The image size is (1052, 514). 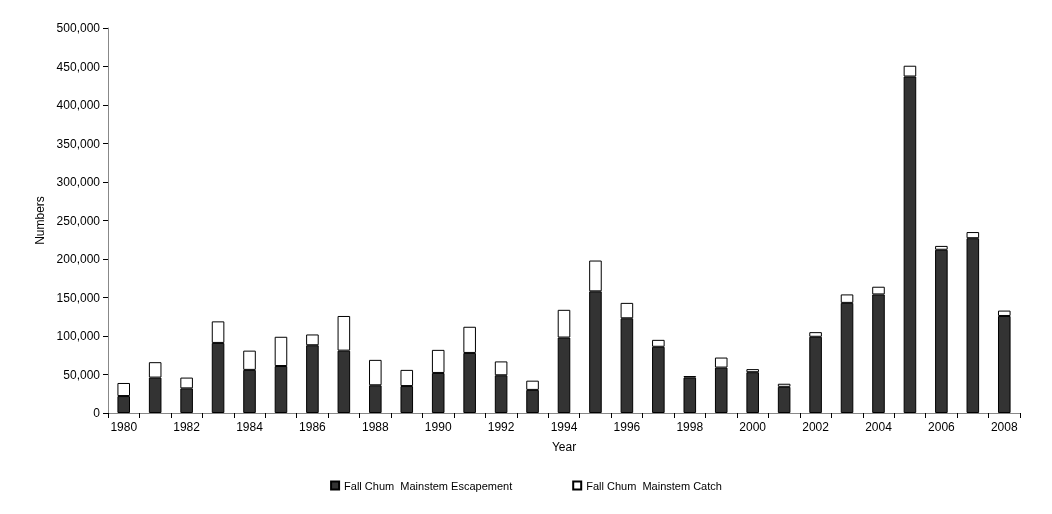 I want to click on x-tick-label: 1998, so click(x=690, y=427).